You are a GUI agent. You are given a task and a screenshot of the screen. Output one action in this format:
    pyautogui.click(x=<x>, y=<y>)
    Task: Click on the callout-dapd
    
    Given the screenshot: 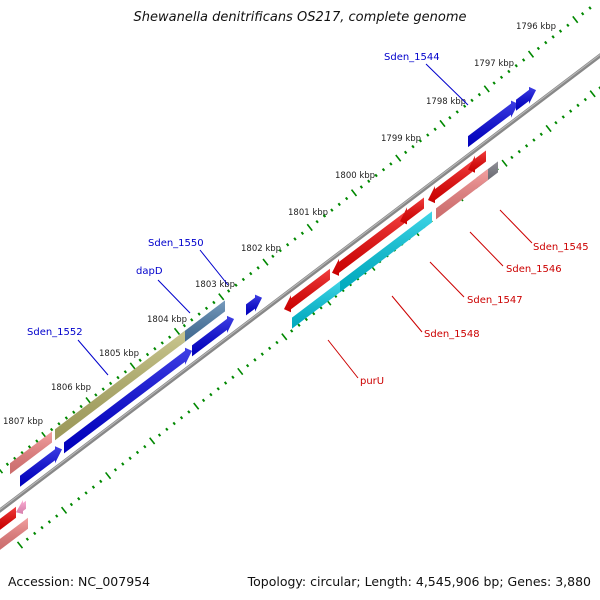 What is the action you would take?
    pyautogui.click(x=174, y=296)
    